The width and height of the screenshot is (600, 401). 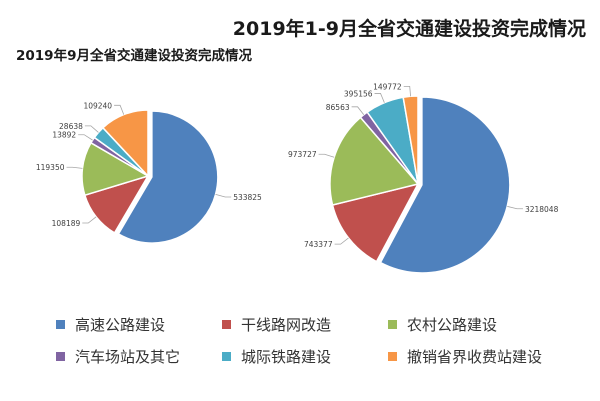 I want to click on data-label: 28638, so click(x=71, y=126).